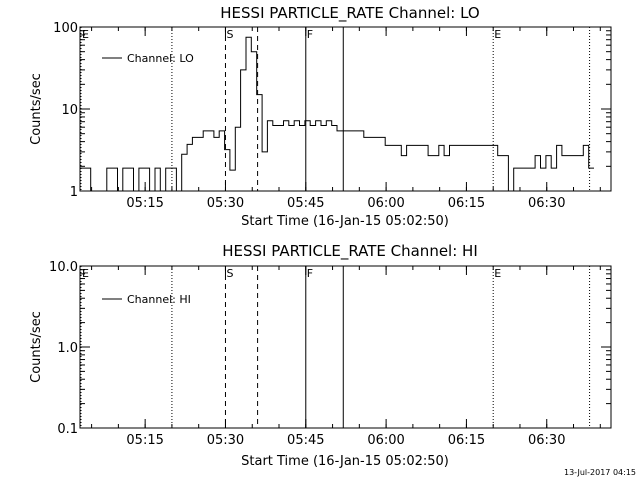 This screenshot has height=480, width=640. I want to click on y-tick-label: 10, so click(69, 110).